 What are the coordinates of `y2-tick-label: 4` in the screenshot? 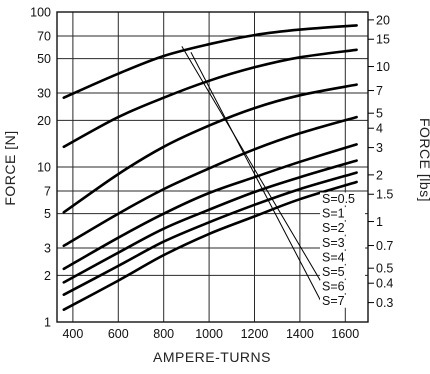 It's located at (379, 129).